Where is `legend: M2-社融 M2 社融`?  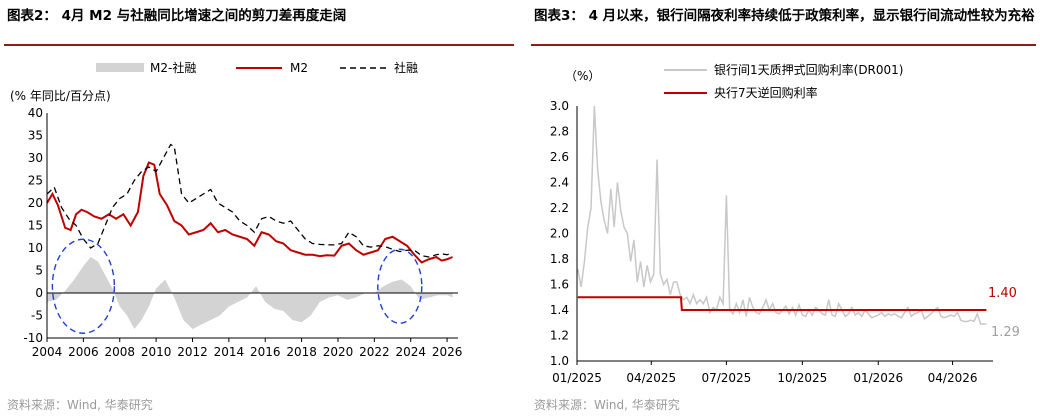
legend: M2-社融 M2 社融 is located at coordinates (257, 67).